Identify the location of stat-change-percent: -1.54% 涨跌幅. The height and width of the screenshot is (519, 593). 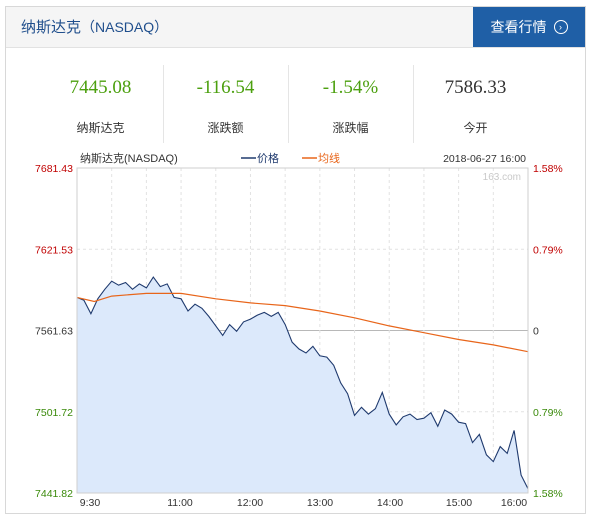
(351, 104).